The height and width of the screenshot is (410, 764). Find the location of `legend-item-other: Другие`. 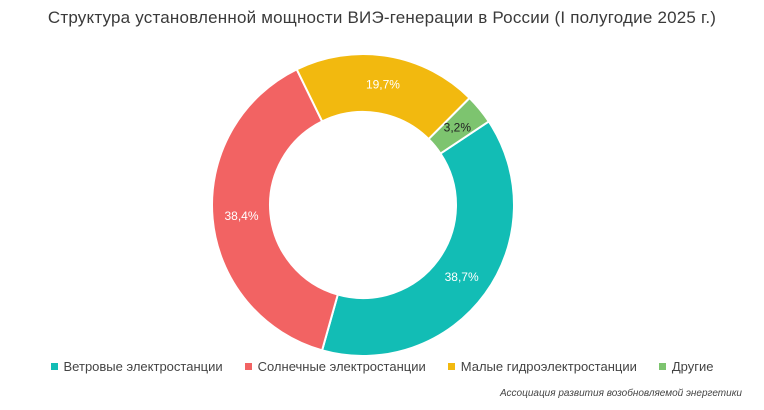

legend-item-other: Другие is located at coordinates (686, 366).